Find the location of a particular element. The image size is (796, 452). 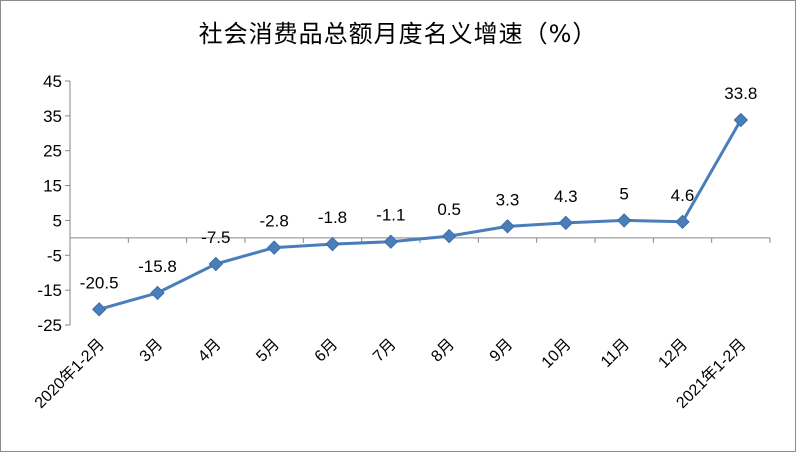

x-tick-label: 9月 is located at coordinates (502, 351).